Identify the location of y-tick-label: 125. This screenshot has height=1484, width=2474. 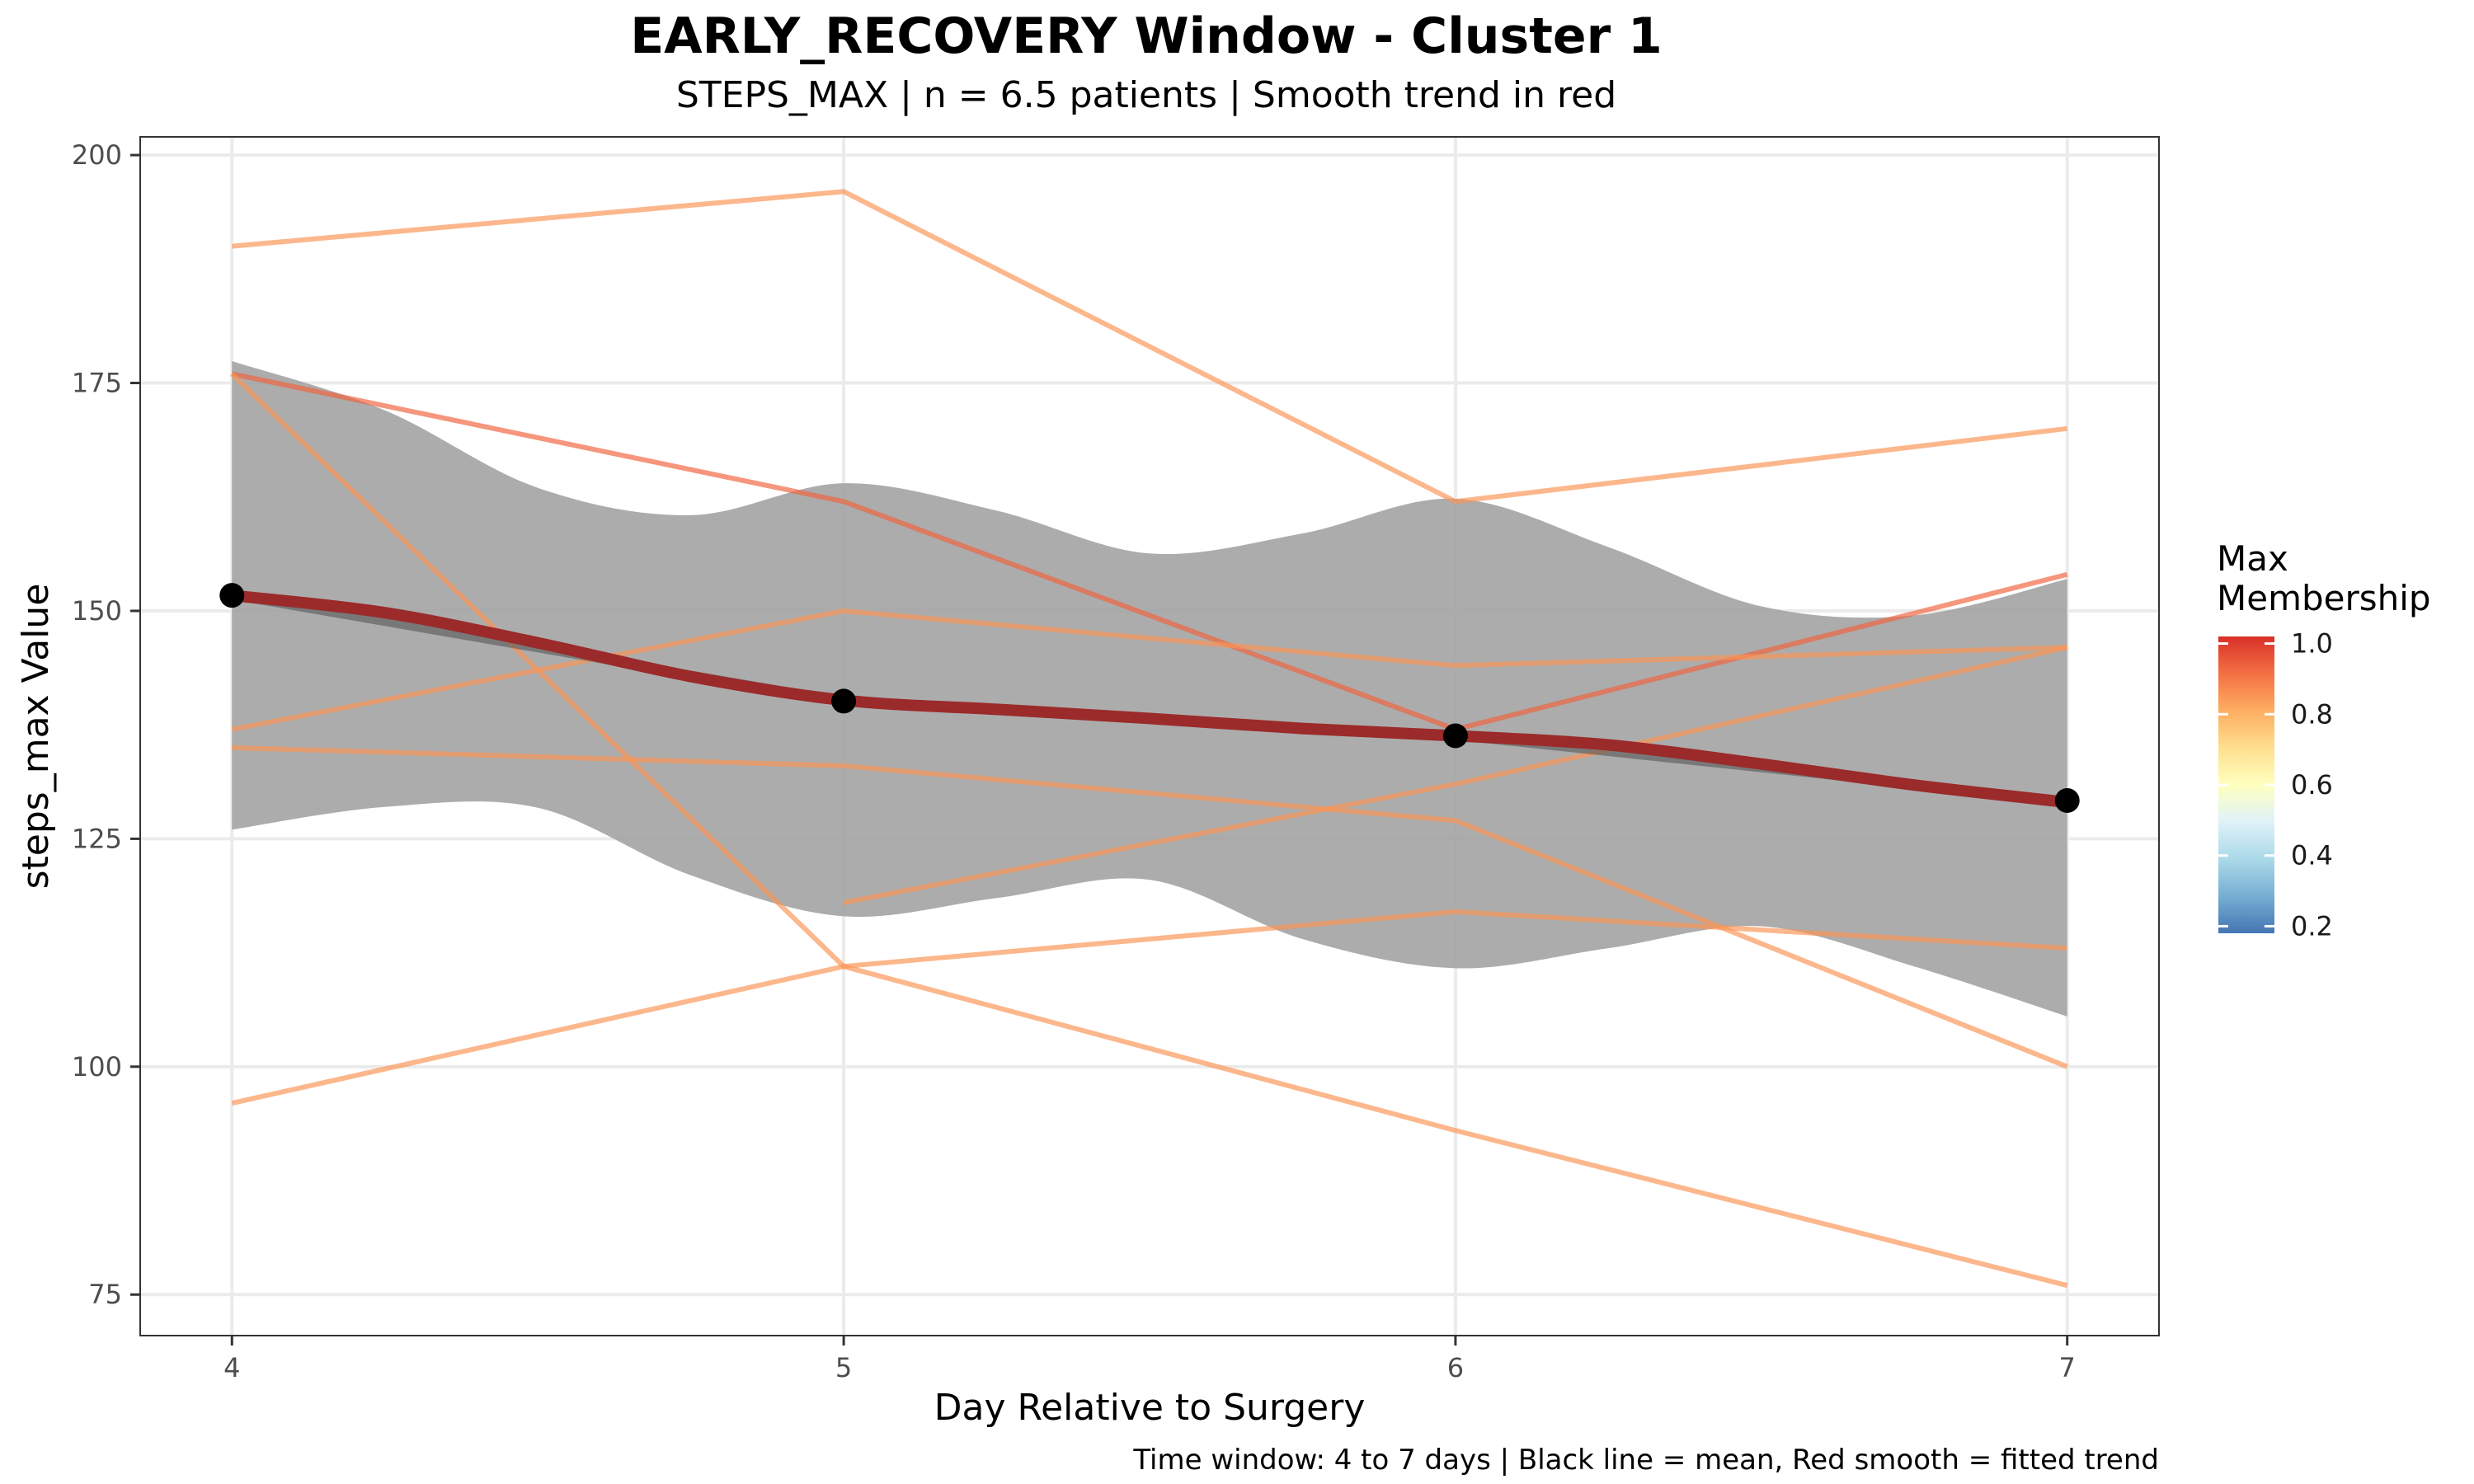
(97, 838).